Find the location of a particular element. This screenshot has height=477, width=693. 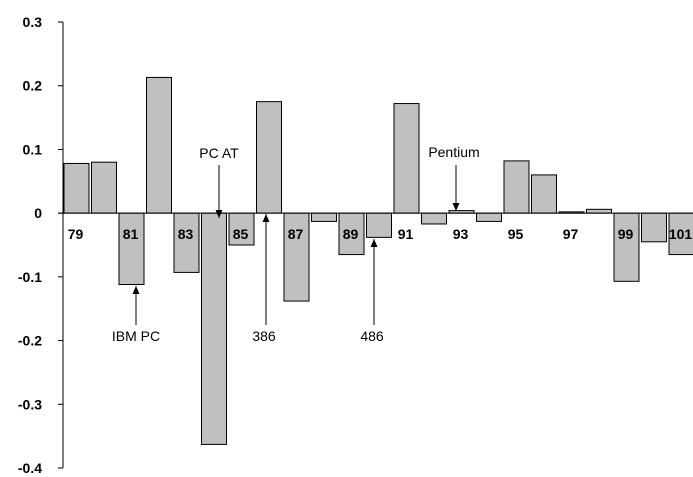

x-tick-label: 81 is located at coordinates (131, 234).